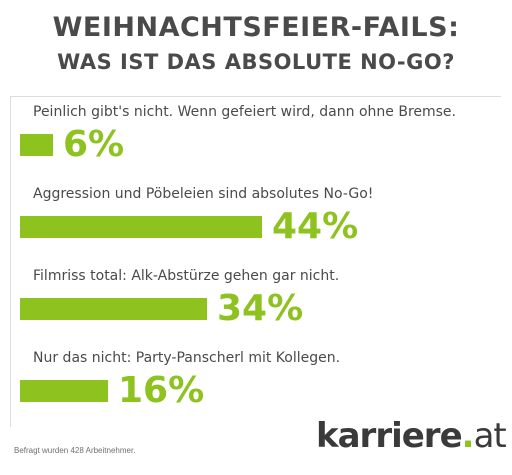  What do you see at coordinates (161, 390) in the screenshot?
I see `value-label: 16%` at bounding box center [161, 390].